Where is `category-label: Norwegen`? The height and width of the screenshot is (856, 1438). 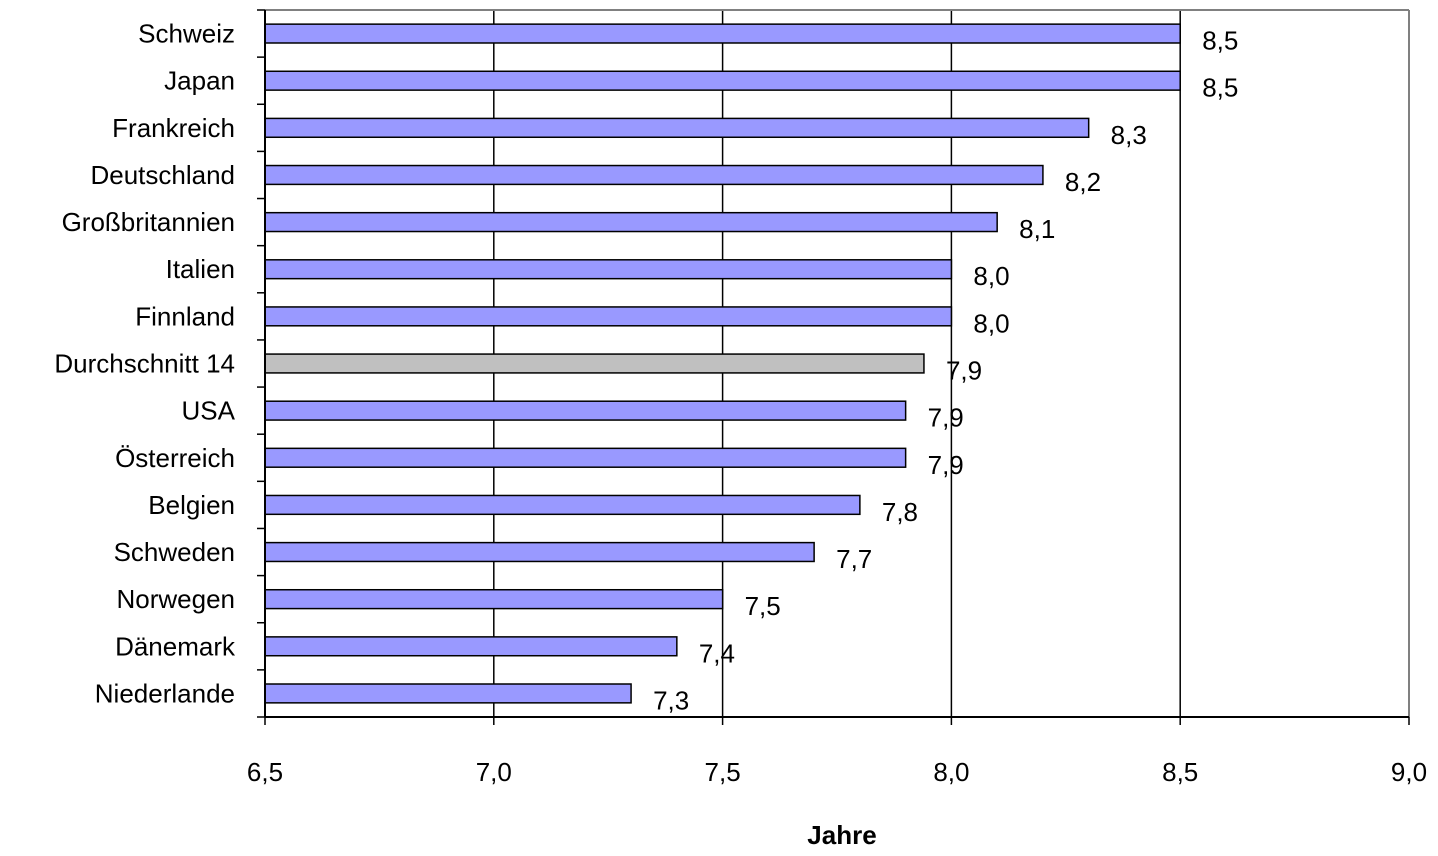
category-label: Norwegen is located at coordinates (175, 599).